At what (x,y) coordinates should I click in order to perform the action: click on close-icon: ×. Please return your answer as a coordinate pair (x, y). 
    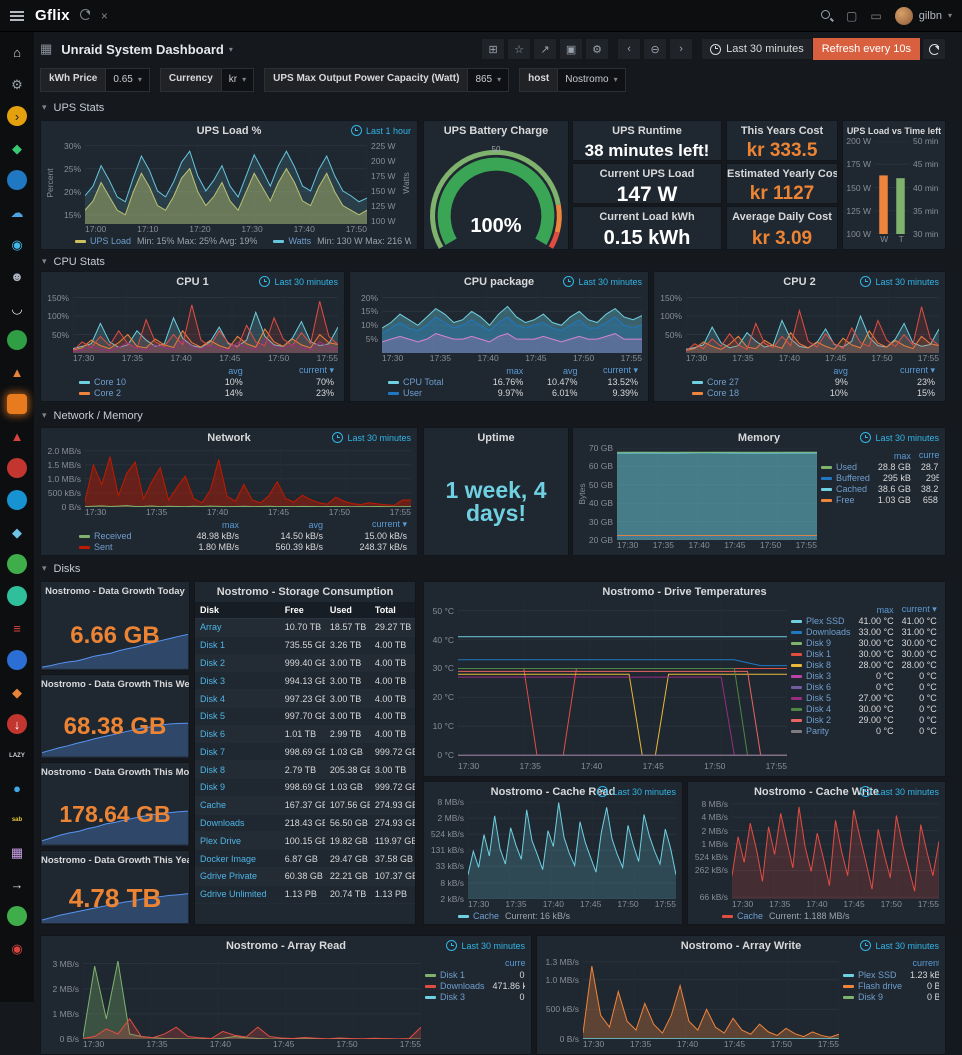
    Looking at the image, I should click on (104, 15).